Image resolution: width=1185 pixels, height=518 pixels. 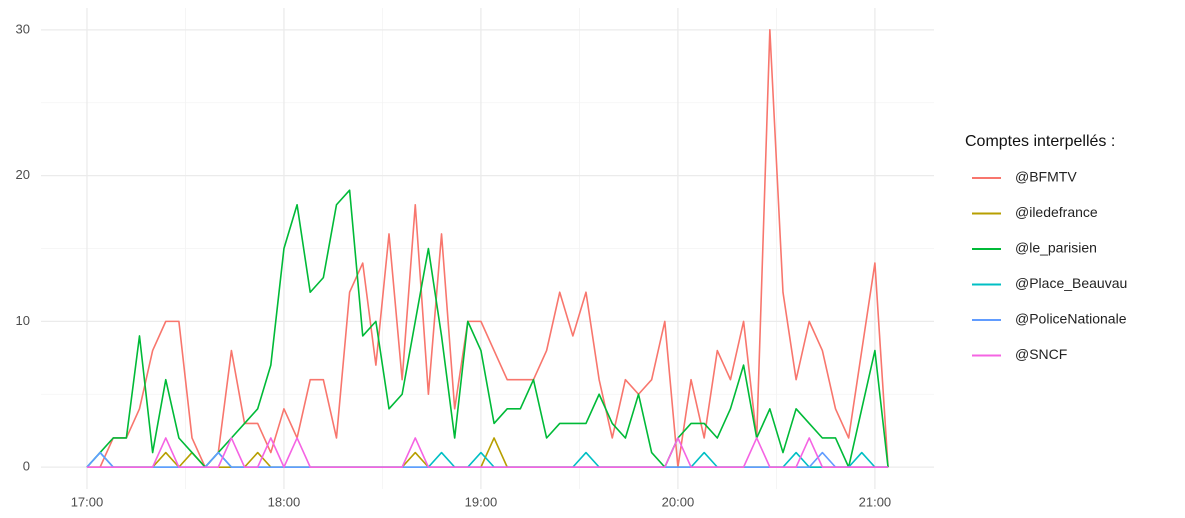 What do you see at coordinates (1056, 248) in the screenshot?
I see `legend-label: @le_parisien` at bounding box center [1056, 248].